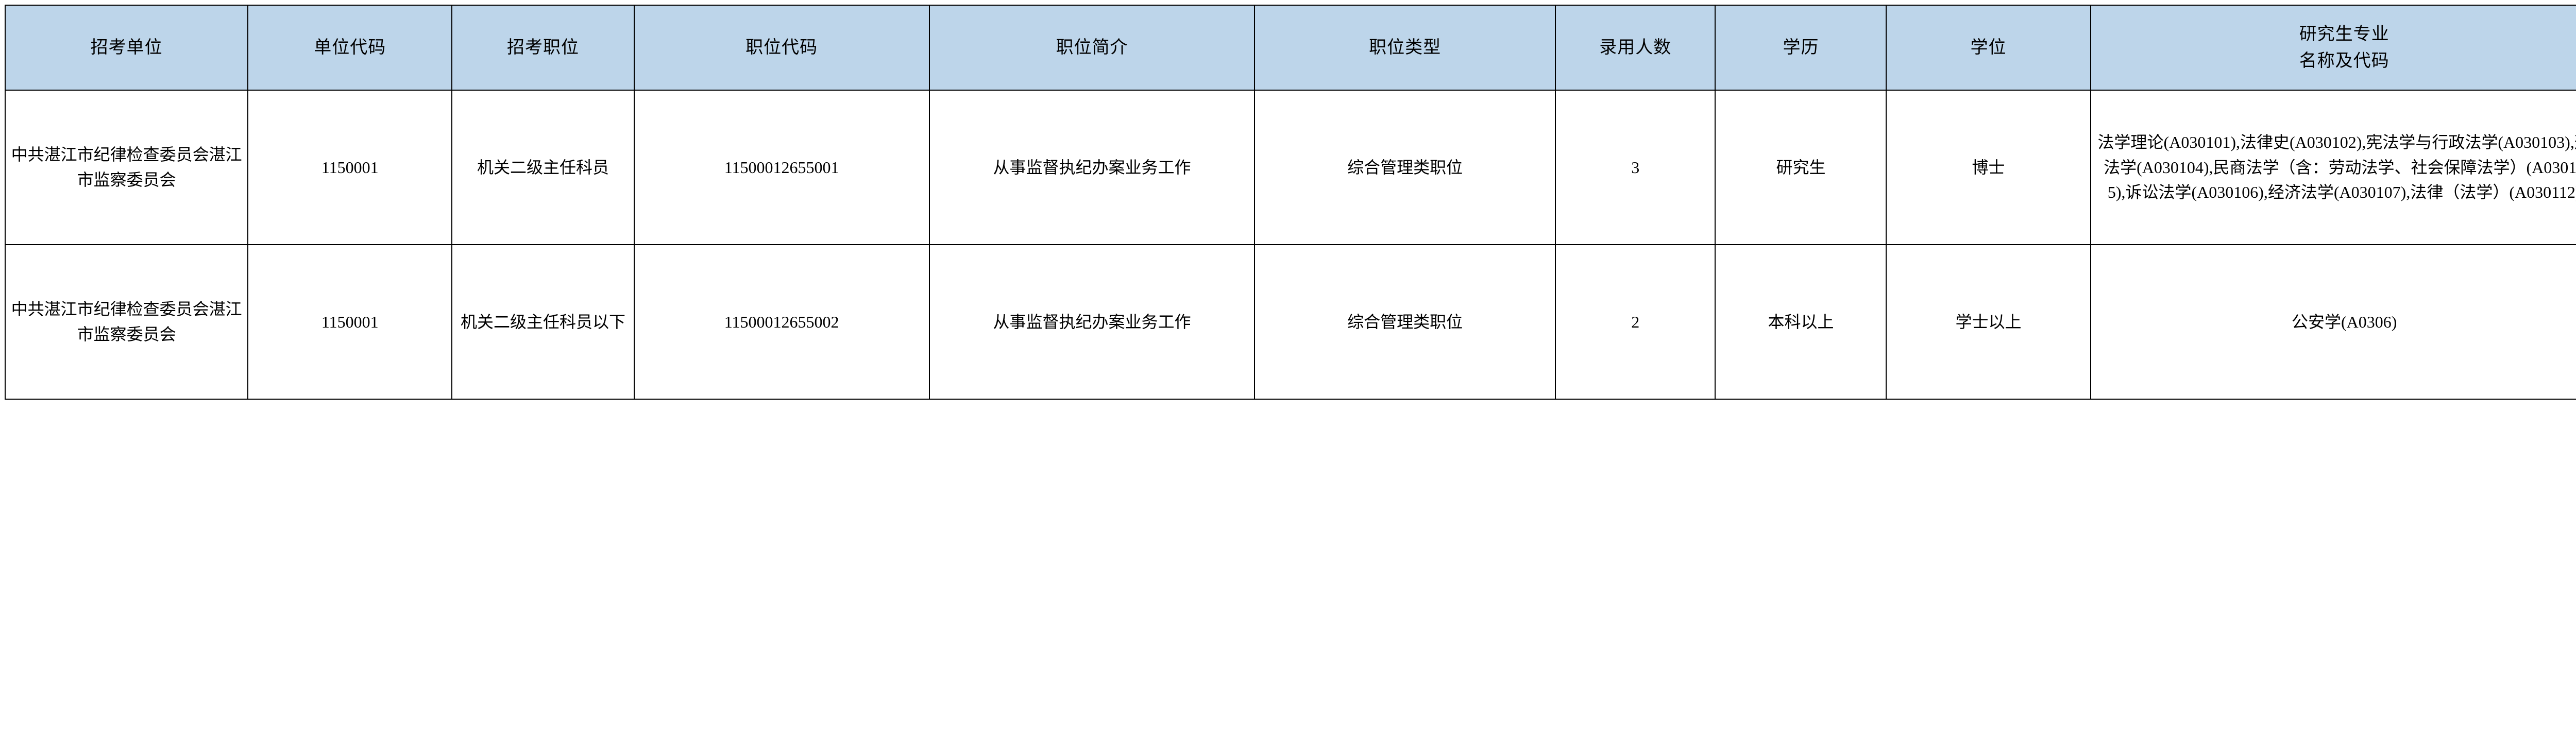 The image size is (2576, 754). What do you see at coordinates (781, 322) in the screenshot?
I see `cell-position-code: 11500012655002` at bounding box center [781, 322].